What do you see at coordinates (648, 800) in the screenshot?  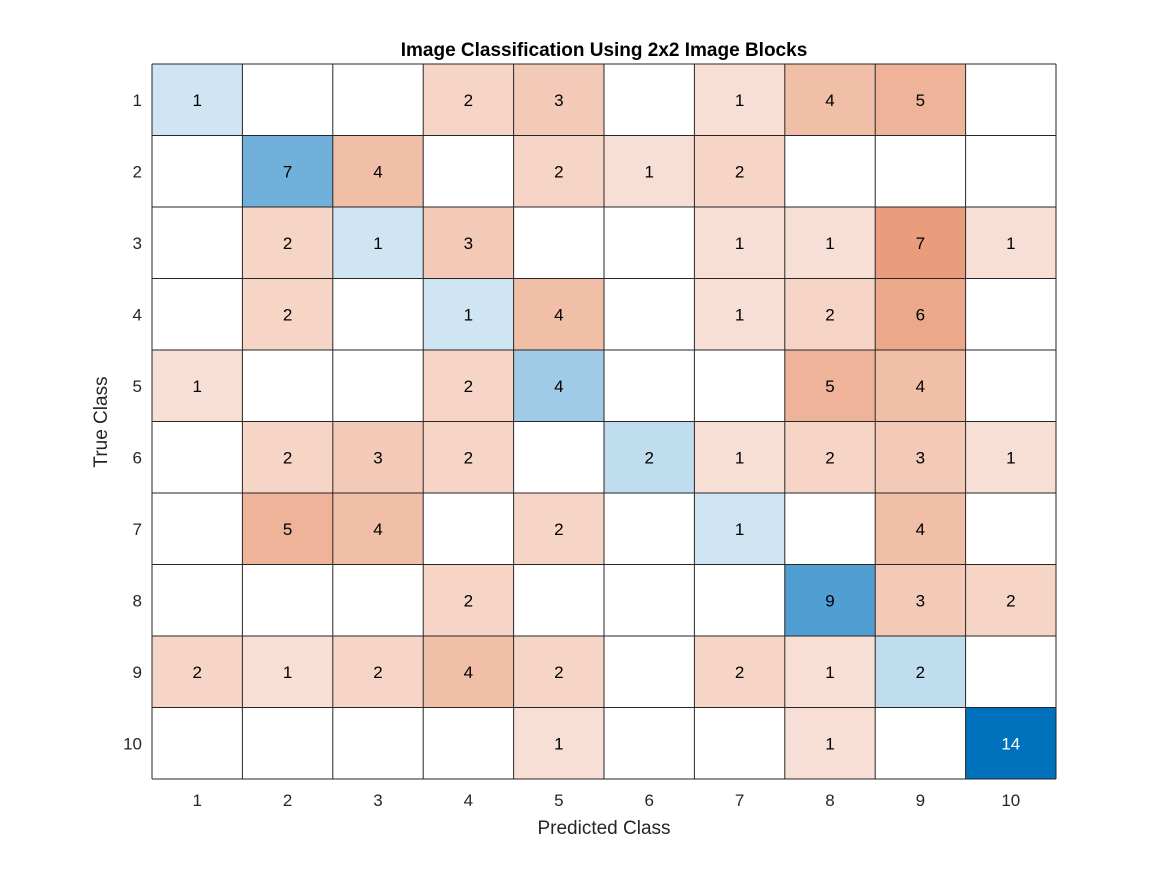 I see `x-tick-label: 6` at bounding box center [648, 800].